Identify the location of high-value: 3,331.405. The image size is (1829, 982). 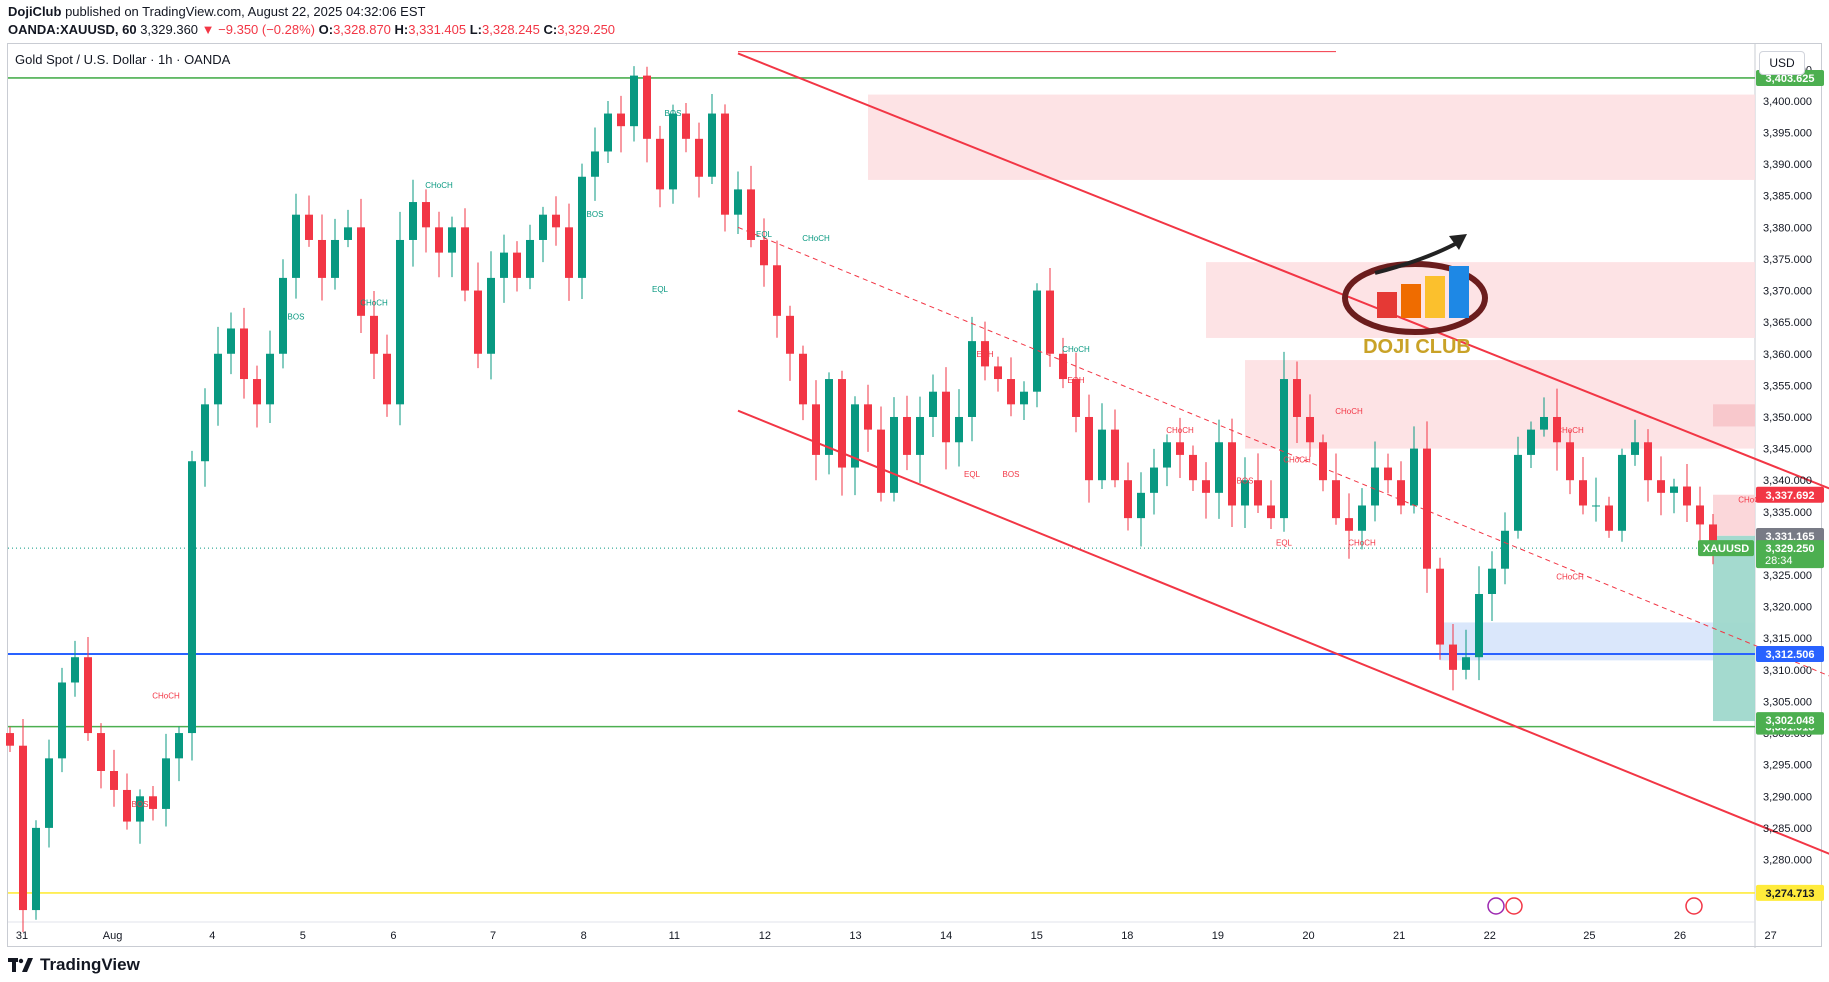
(437, 29).